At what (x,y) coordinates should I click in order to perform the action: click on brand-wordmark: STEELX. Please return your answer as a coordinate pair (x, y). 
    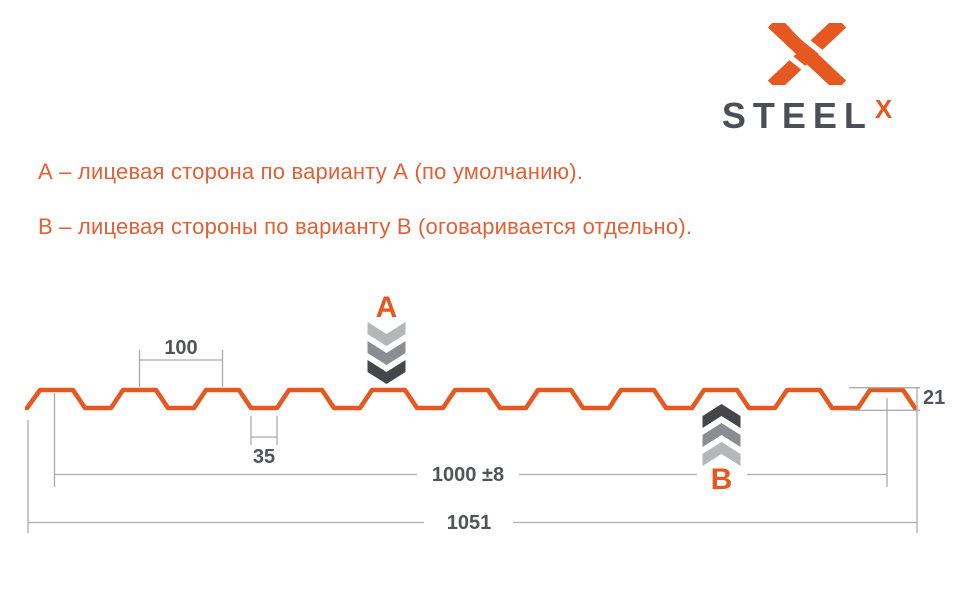
    Looking at the image, I should click on (807, 115).